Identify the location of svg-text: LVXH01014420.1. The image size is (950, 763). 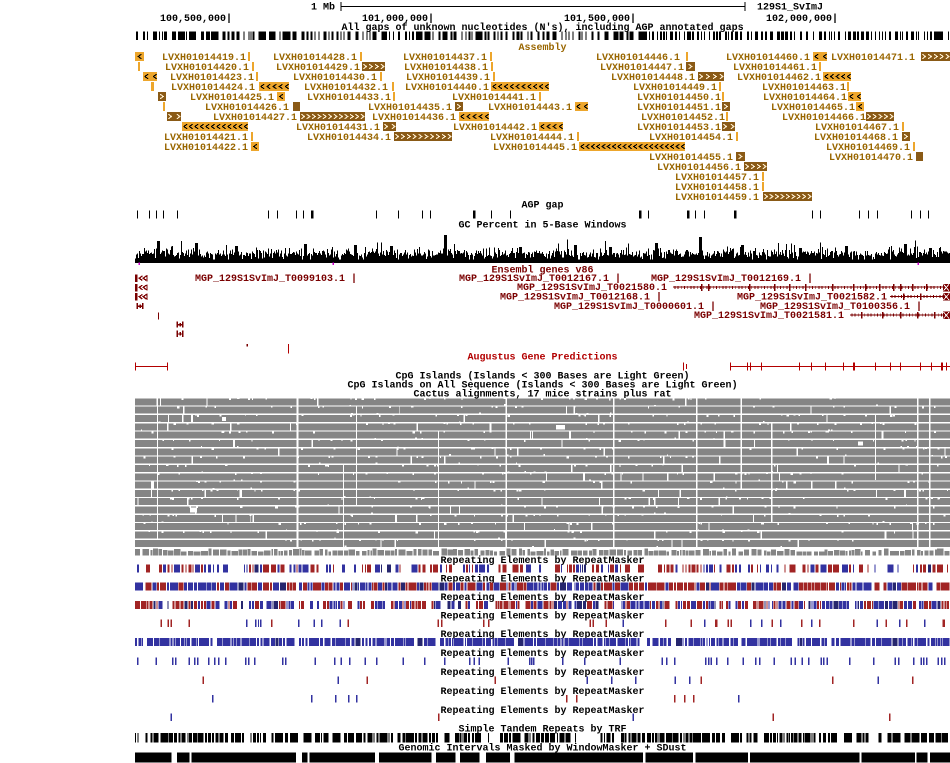
(207, 68).